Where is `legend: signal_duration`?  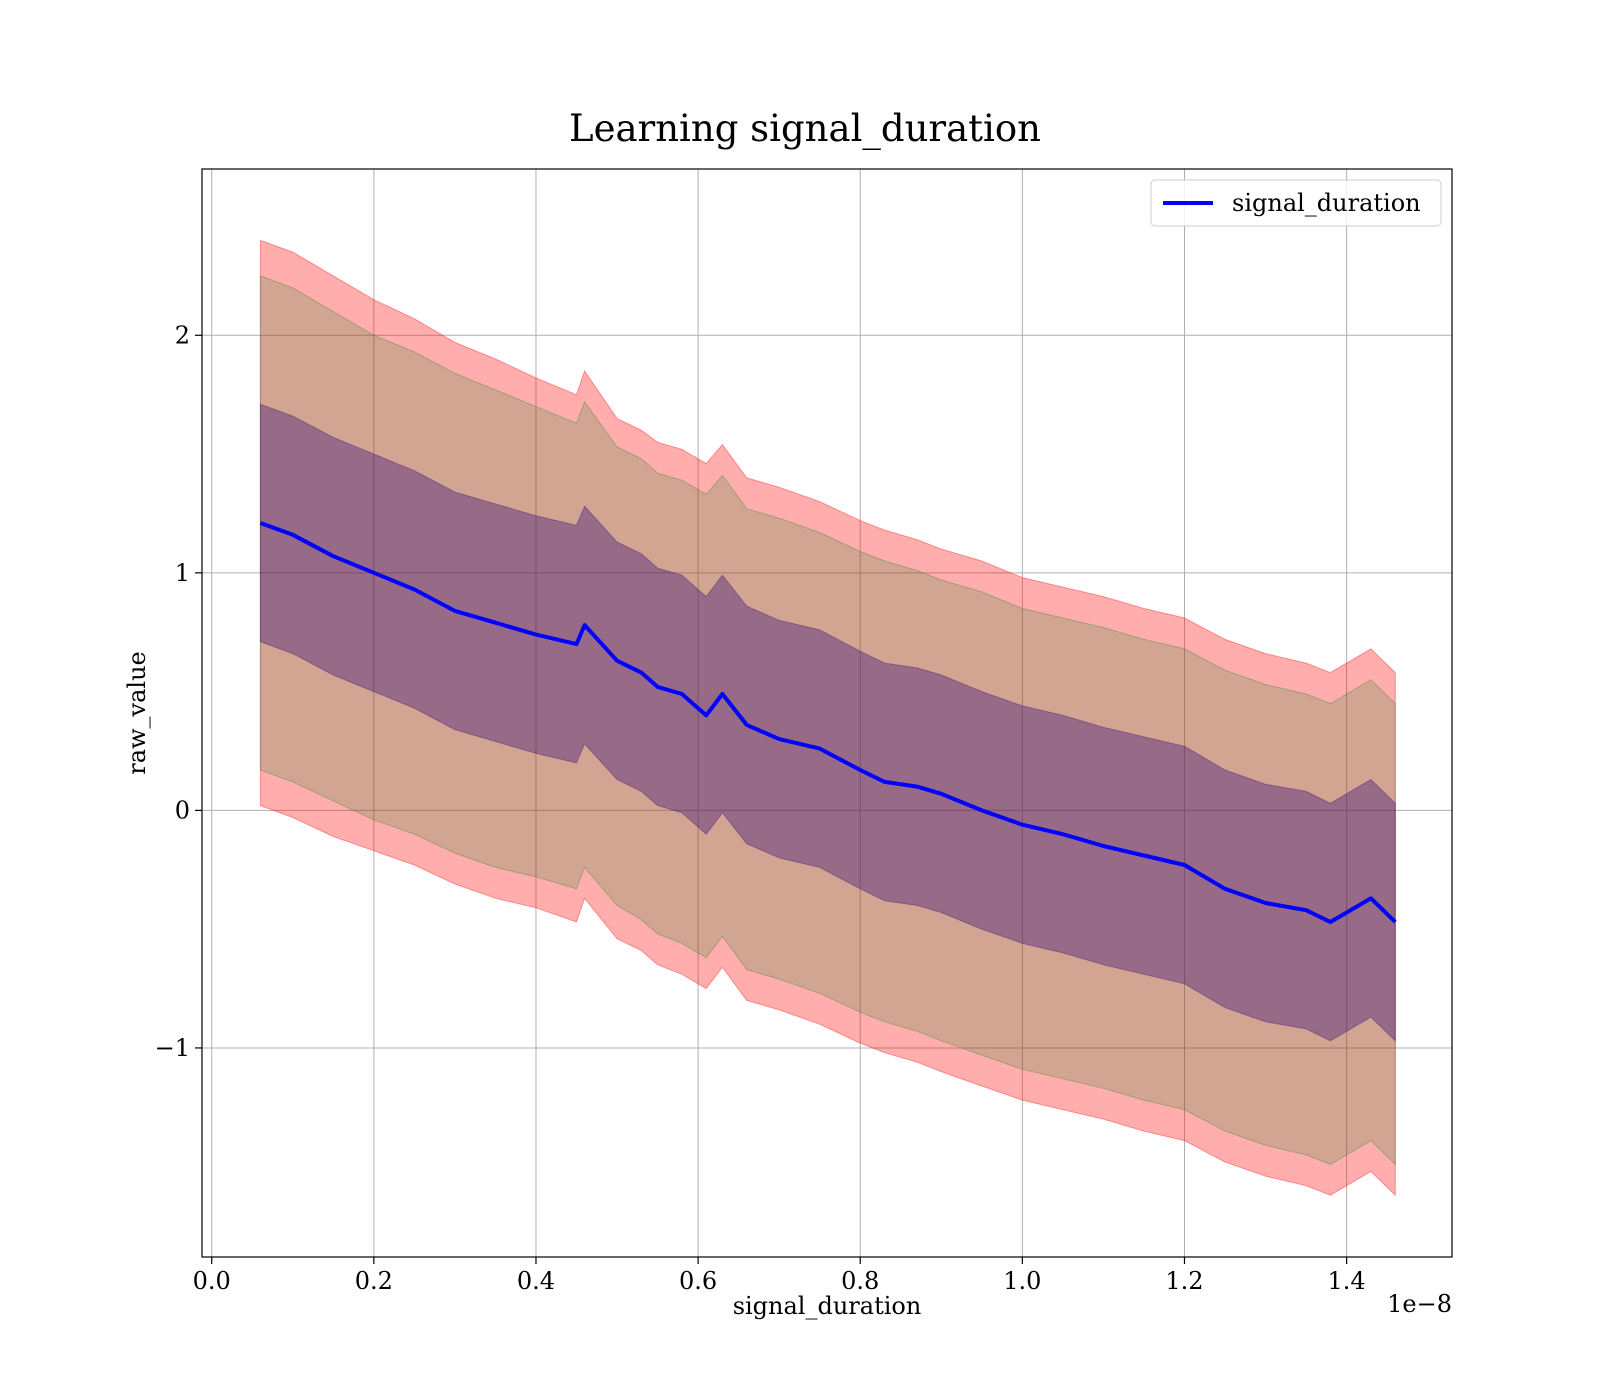 legend: signal_duration is located at coordinates (1296, 203).